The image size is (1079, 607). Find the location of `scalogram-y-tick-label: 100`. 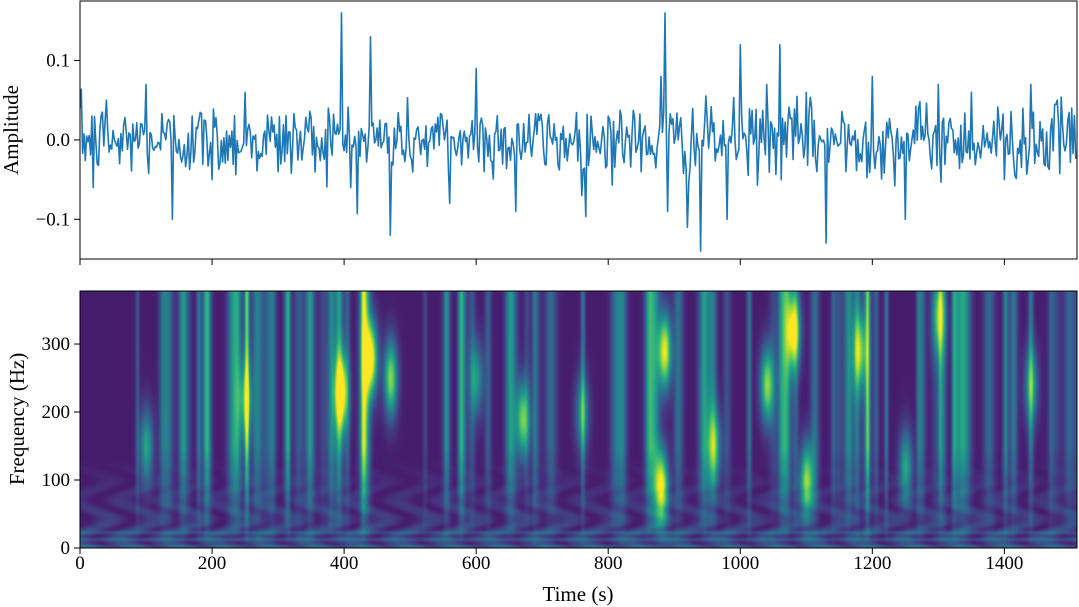

scalogram-y-tick-label: 100 is located at coordinates (56, 480).